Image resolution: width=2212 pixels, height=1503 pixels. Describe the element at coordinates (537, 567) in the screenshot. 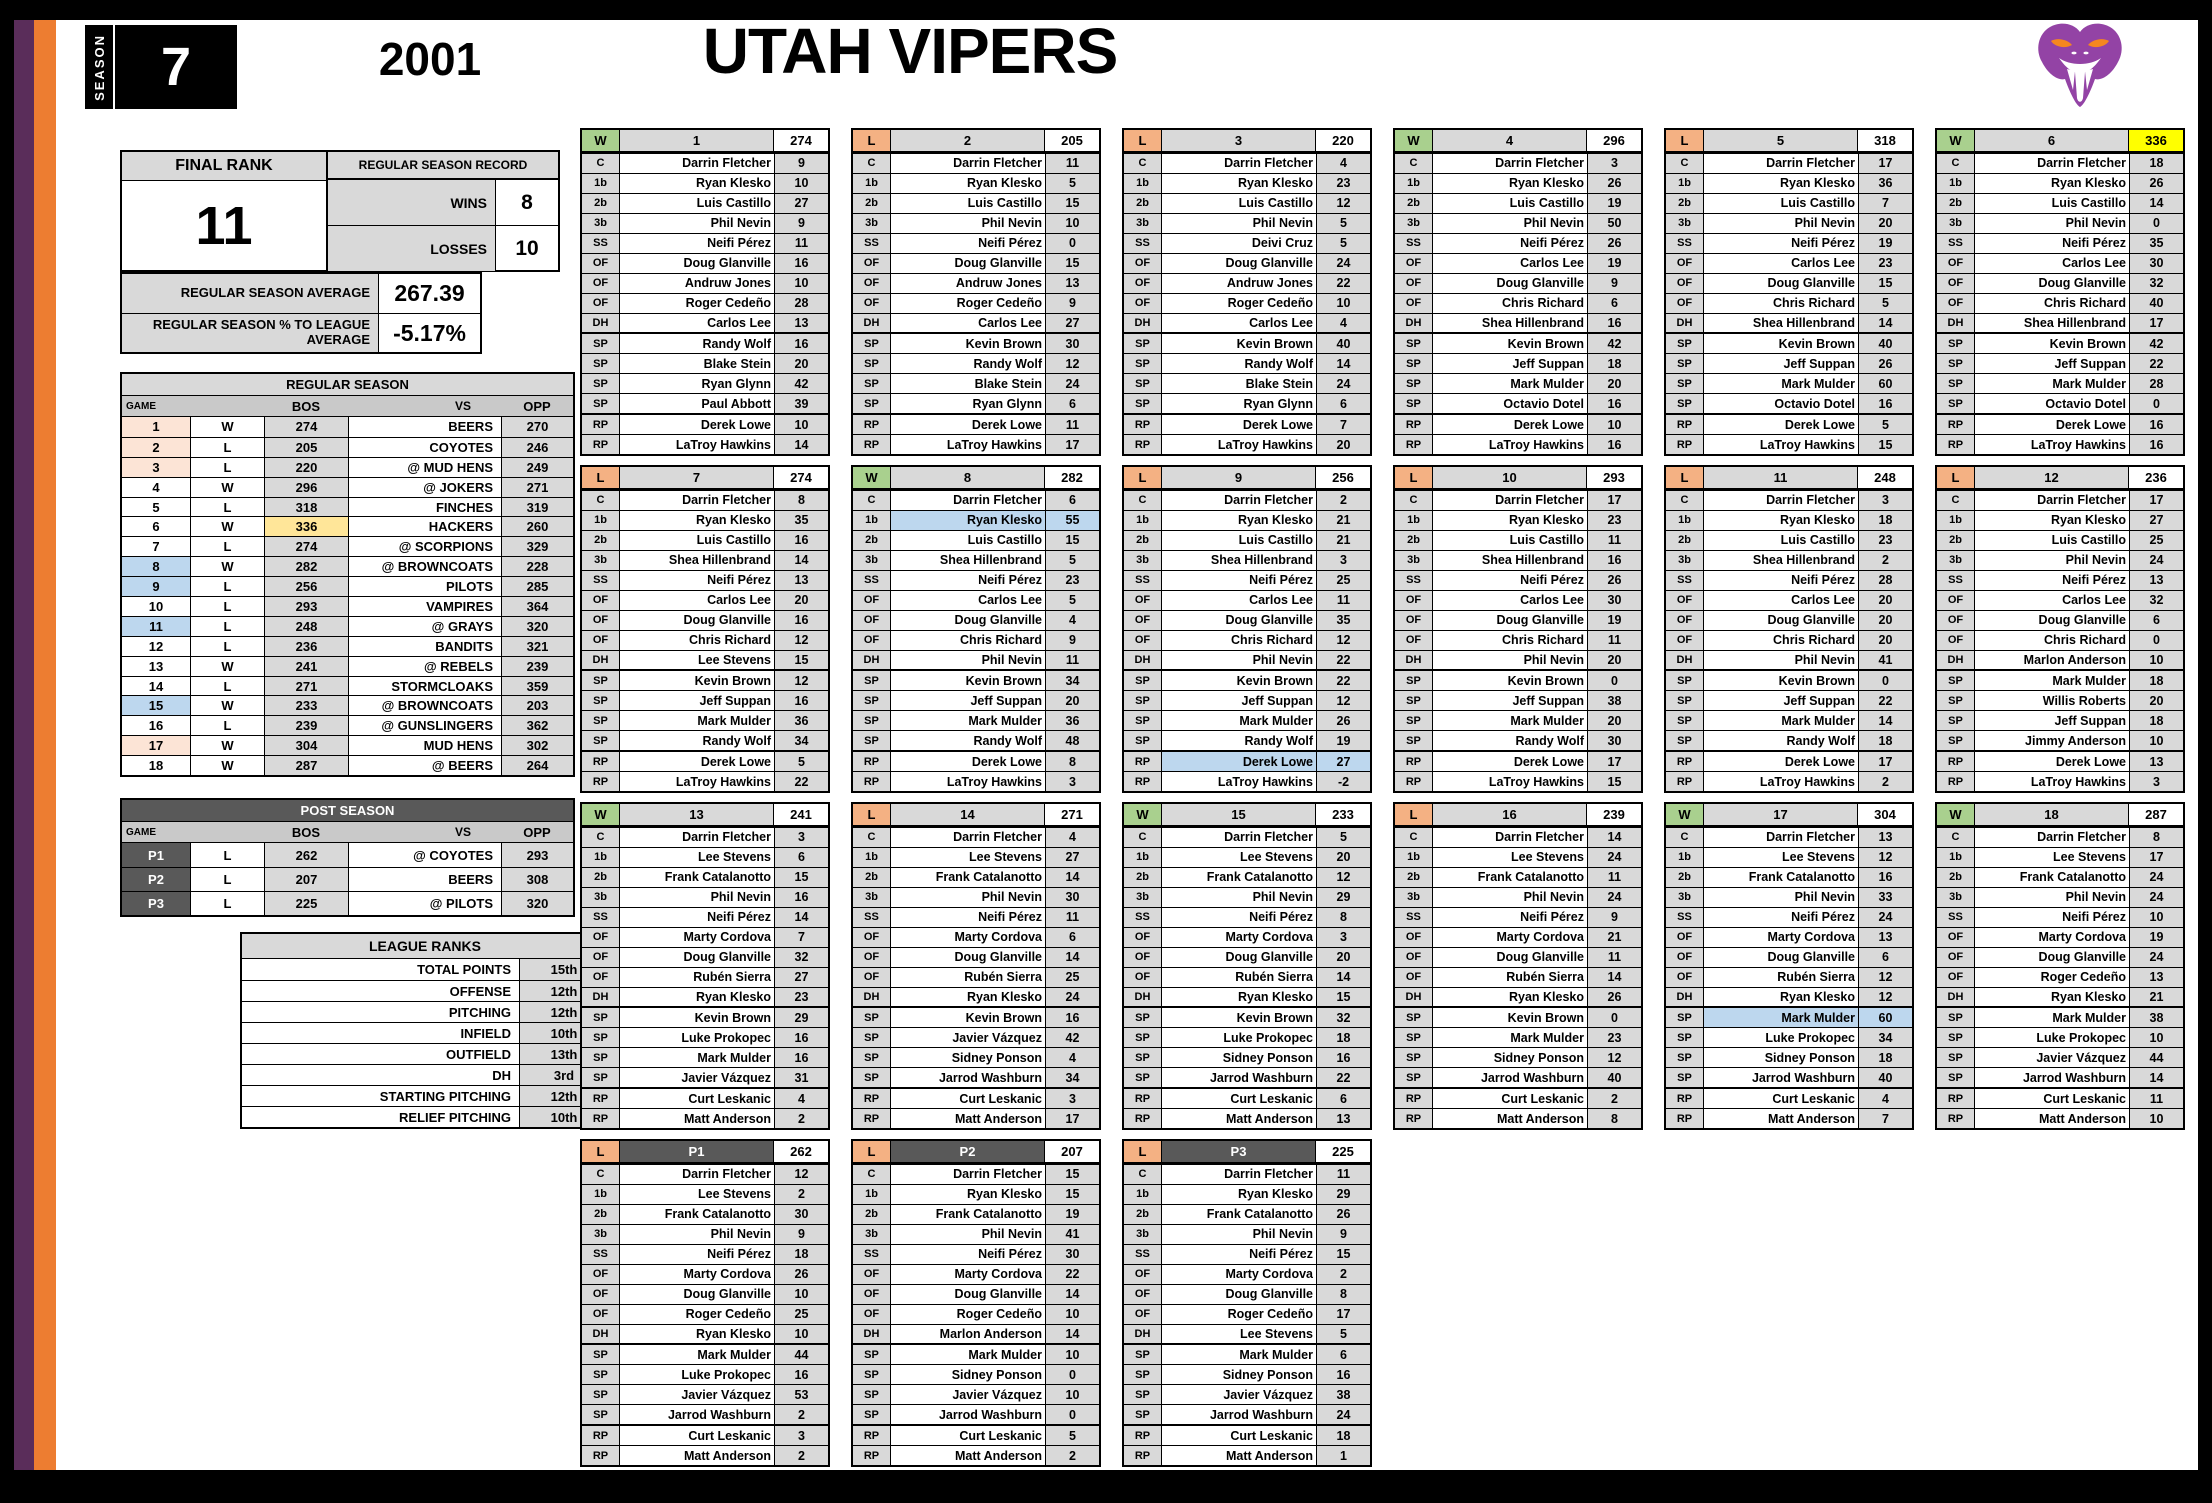

I see `opponent-score-cell: 228` at that location.